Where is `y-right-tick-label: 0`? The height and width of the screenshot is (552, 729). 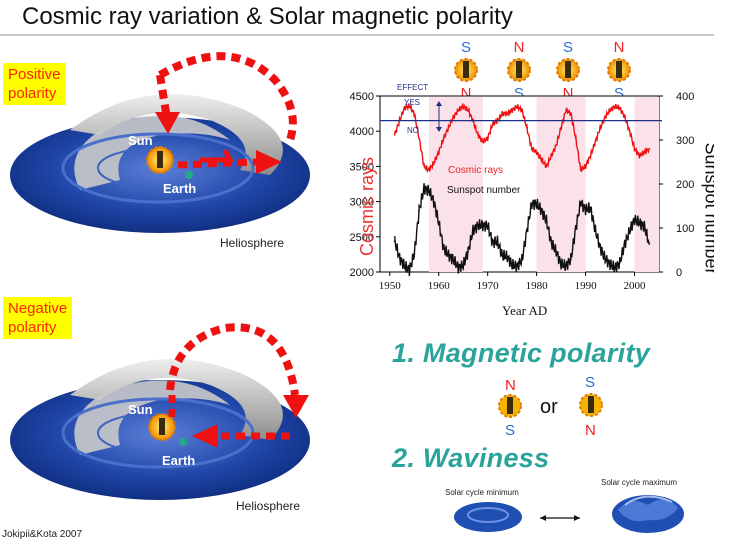
y-right-tick-label: 0 is located at coordinates (679, 273).